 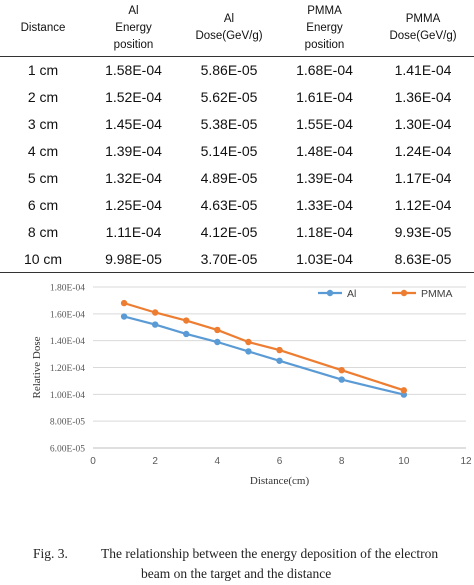 What do you see at coordinates (43, 151) in the screenshot?
I see `table-cell: 4 cm` at bounding box center [43, 151].